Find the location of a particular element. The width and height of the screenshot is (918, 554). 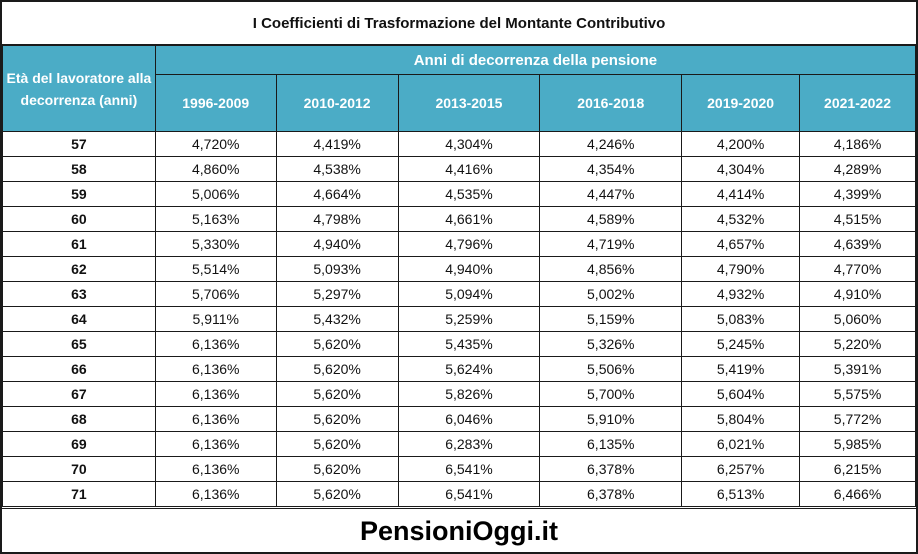

coefficient-cell: 4,798% is located at coordinates (337, 219).